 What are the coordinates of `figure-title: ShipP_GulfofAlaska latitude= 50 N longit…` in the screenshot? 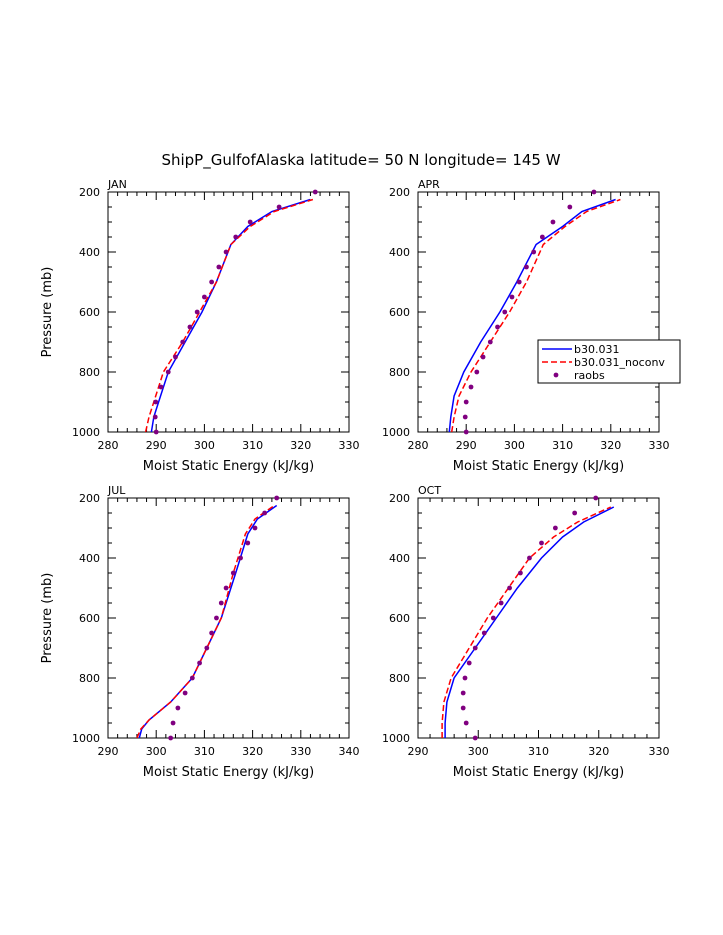 It's located at (360, 160).